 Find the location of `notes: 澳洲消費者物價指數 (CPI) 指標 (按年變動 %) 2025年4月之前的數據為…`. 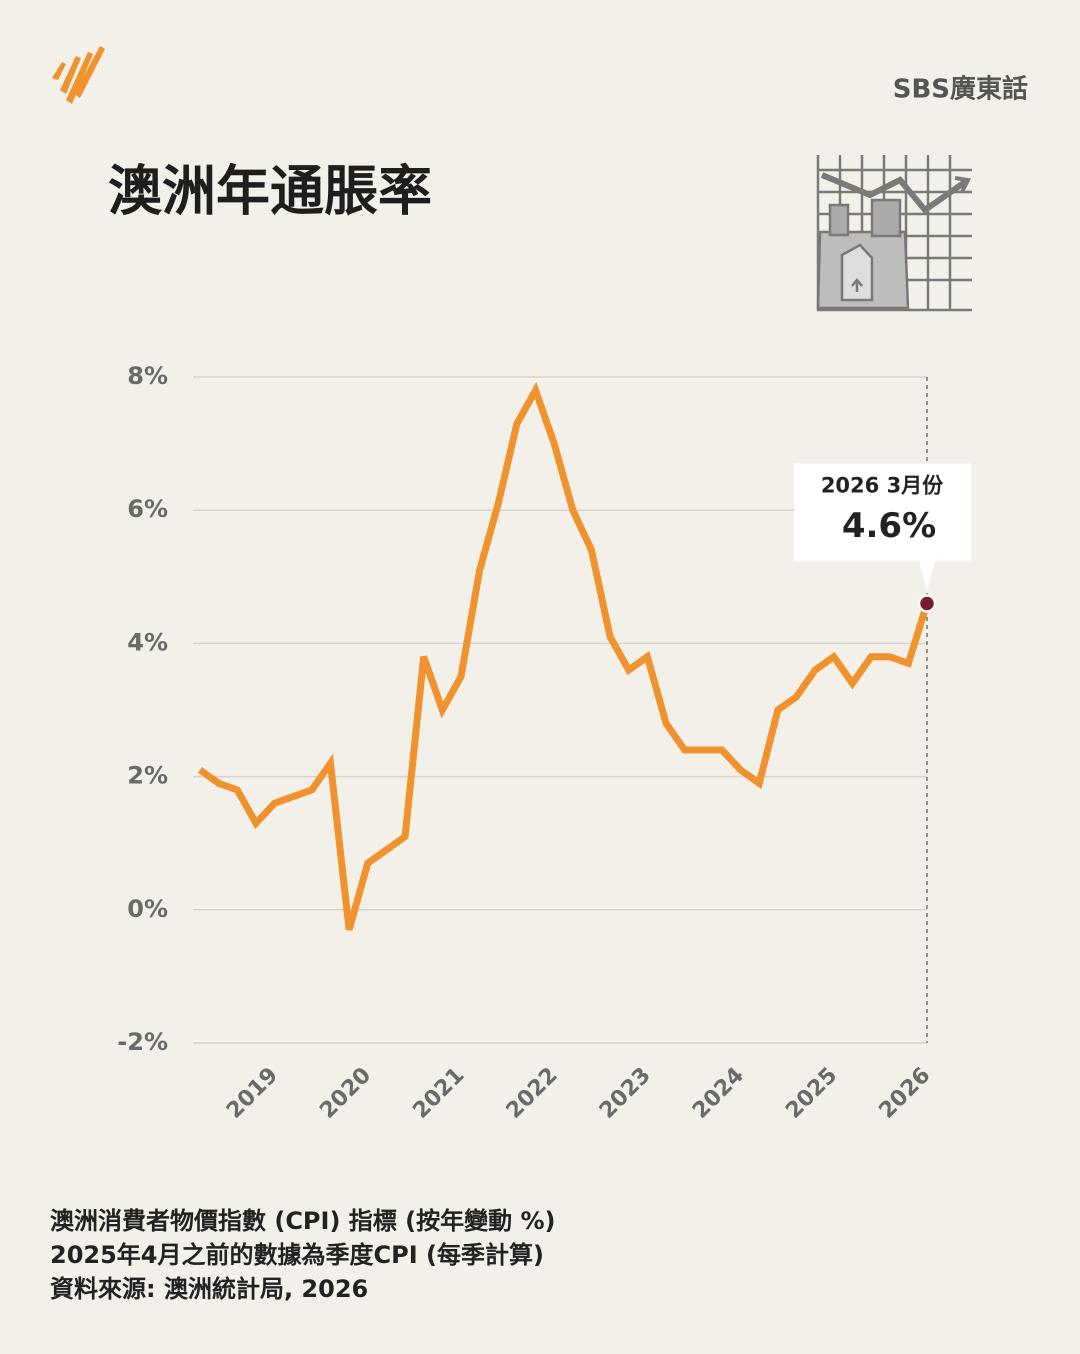

notes: 澳洲消費者物價指數 (CPI) 指標 (按年變動 %) 2025年4月之前的數據為… is located at coordinates (302, 1255).